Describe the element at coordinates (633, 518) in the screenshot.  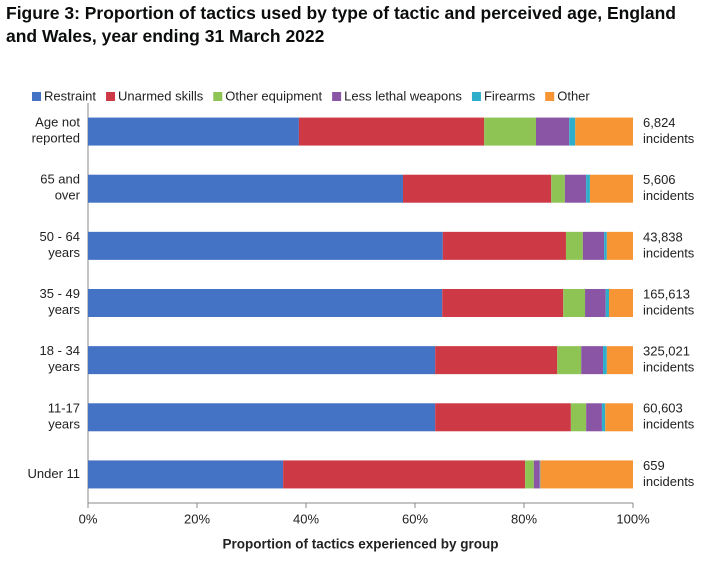
I see `x-tick-label: 100%` at that location.